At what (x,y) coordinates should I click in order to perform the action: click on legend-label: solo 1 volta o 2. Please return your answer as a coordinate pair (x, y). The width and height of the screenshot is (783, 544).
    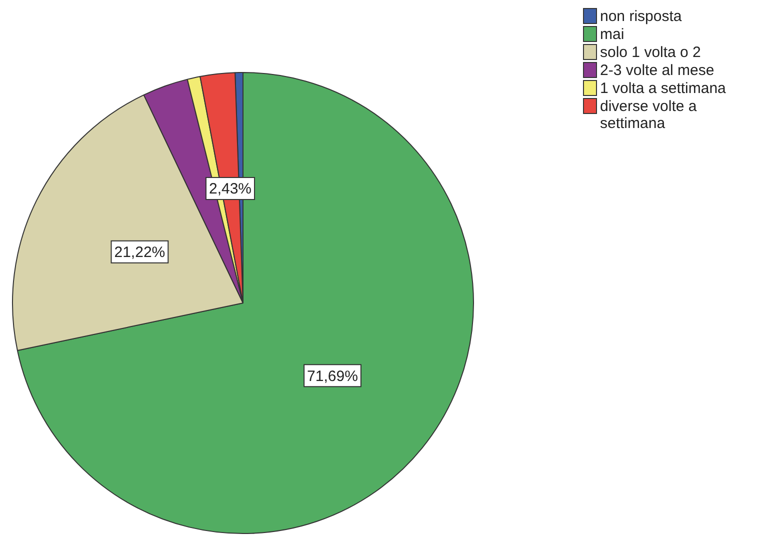
    Looking at the image, I should click on (651, 52).